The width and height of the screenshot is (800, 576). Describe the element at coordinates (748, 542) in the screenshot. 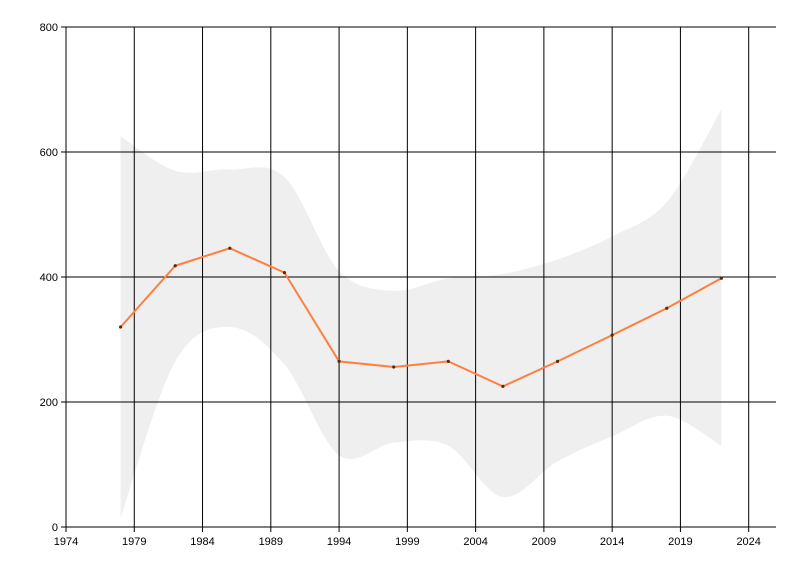

I see `x-tick-label: 2024` at that location.